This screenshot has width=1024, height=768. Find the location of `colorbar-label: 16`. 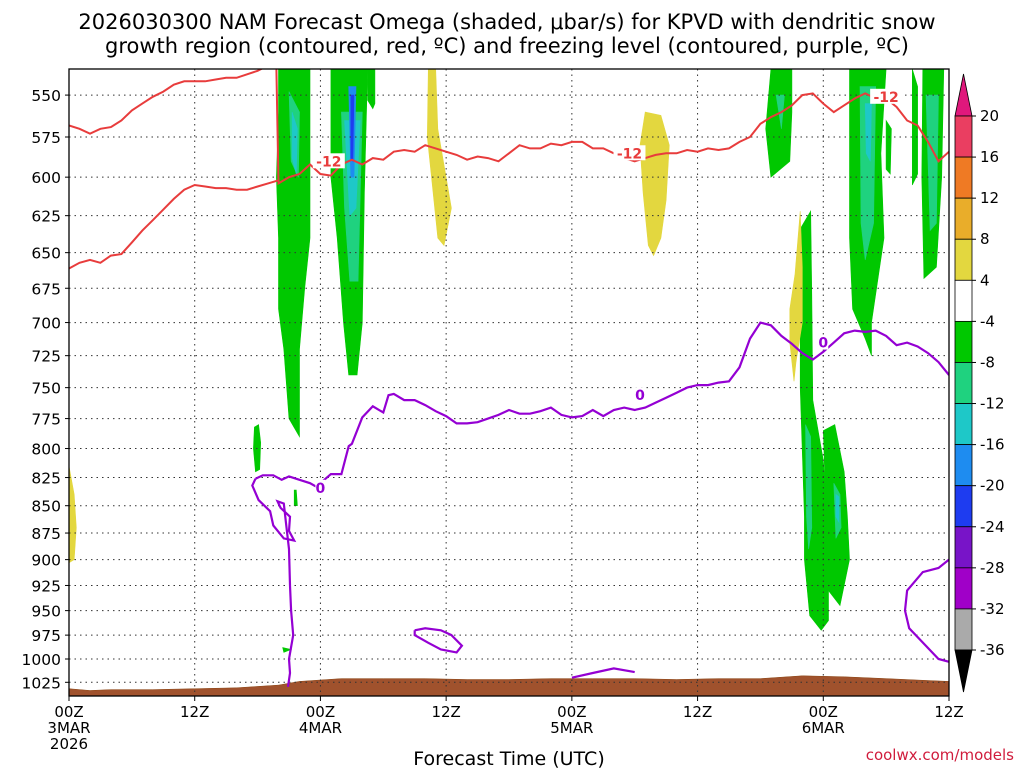

colorbar-label: 16 is located at coordinates (989, 157).